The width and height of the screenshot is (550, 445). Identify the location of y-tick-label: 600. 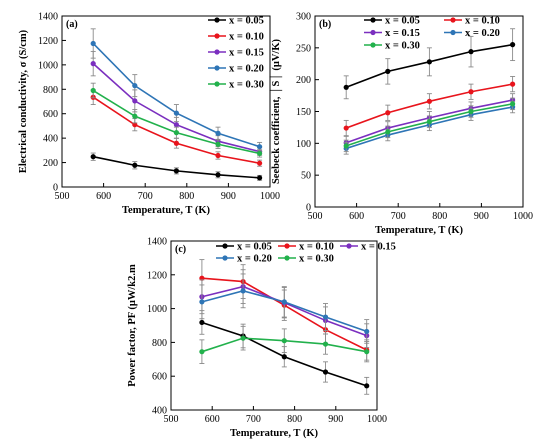
(159, 377).